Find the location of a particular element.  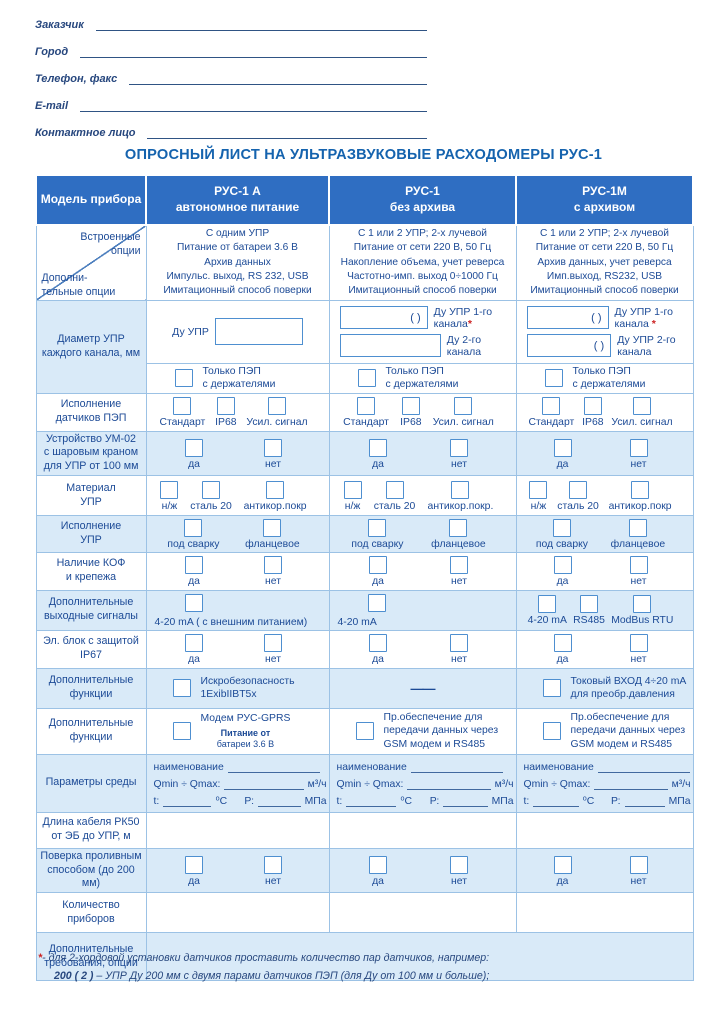

du-upr-input is located at coordinates (258, 331).